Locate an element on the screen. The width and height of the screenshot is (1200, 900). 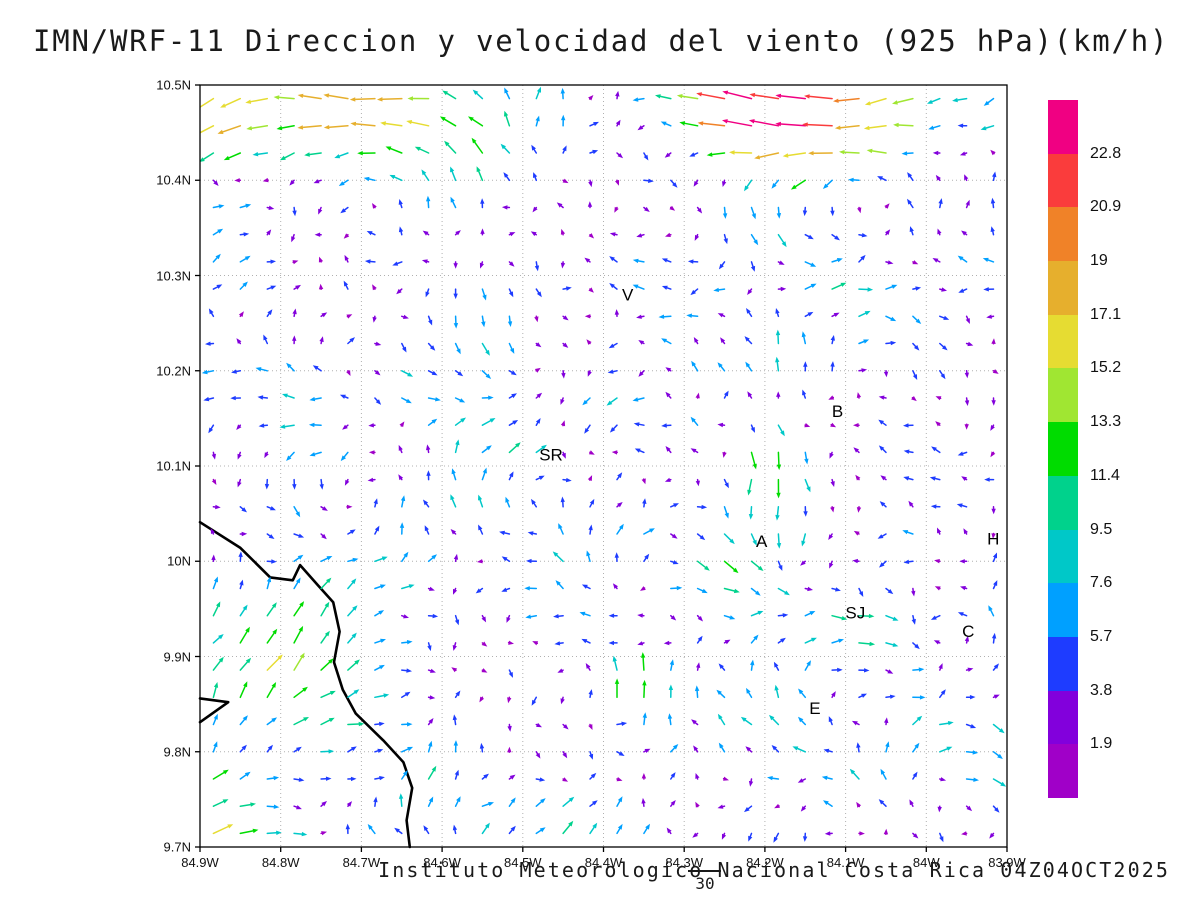
frame-number: 30 is located at coordinates (705, 883).